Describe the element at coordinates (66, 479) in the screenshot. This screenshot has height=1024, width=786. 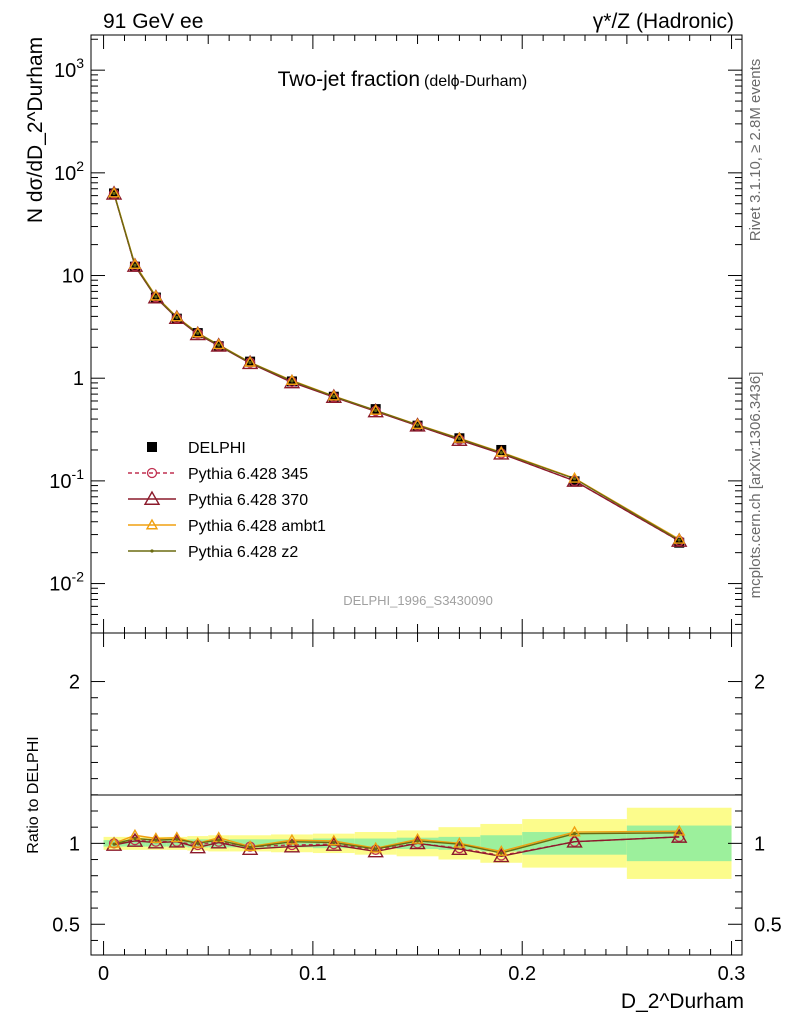
I see `main-y-tick-label: 10⁻¹` at that location.